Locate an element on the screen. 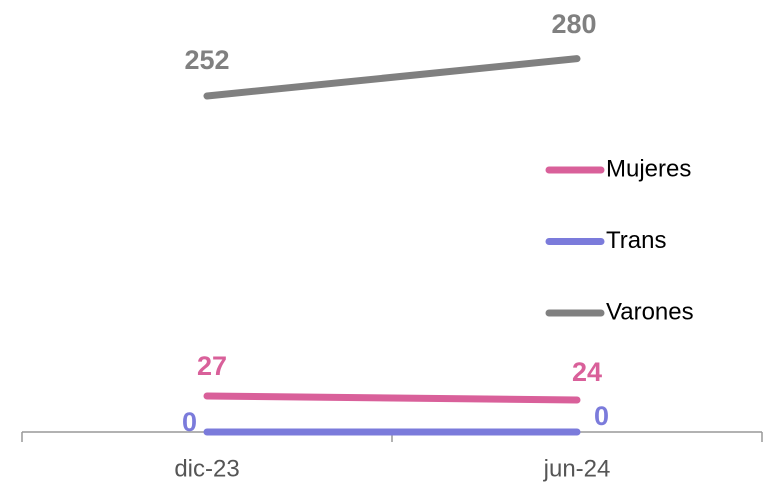 The width and height of the screenshot is (767, 484). legend-label: Varones is located at coordinates (650, 311).